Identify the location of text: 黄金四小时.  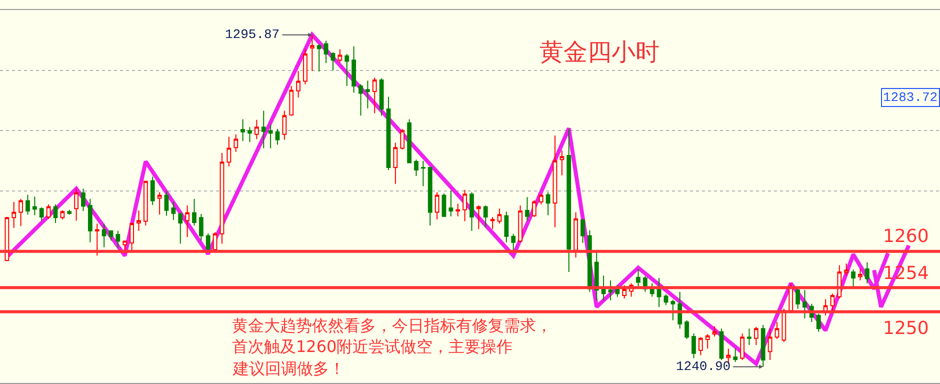
(600, 52).